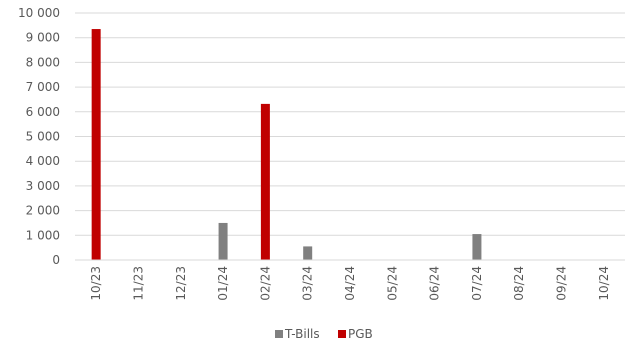 This screenshot has width=625, height=345. Describe the element at coordinates (43, 186) in the screenshot. I see `y-tick-label: 3 000` at that location.